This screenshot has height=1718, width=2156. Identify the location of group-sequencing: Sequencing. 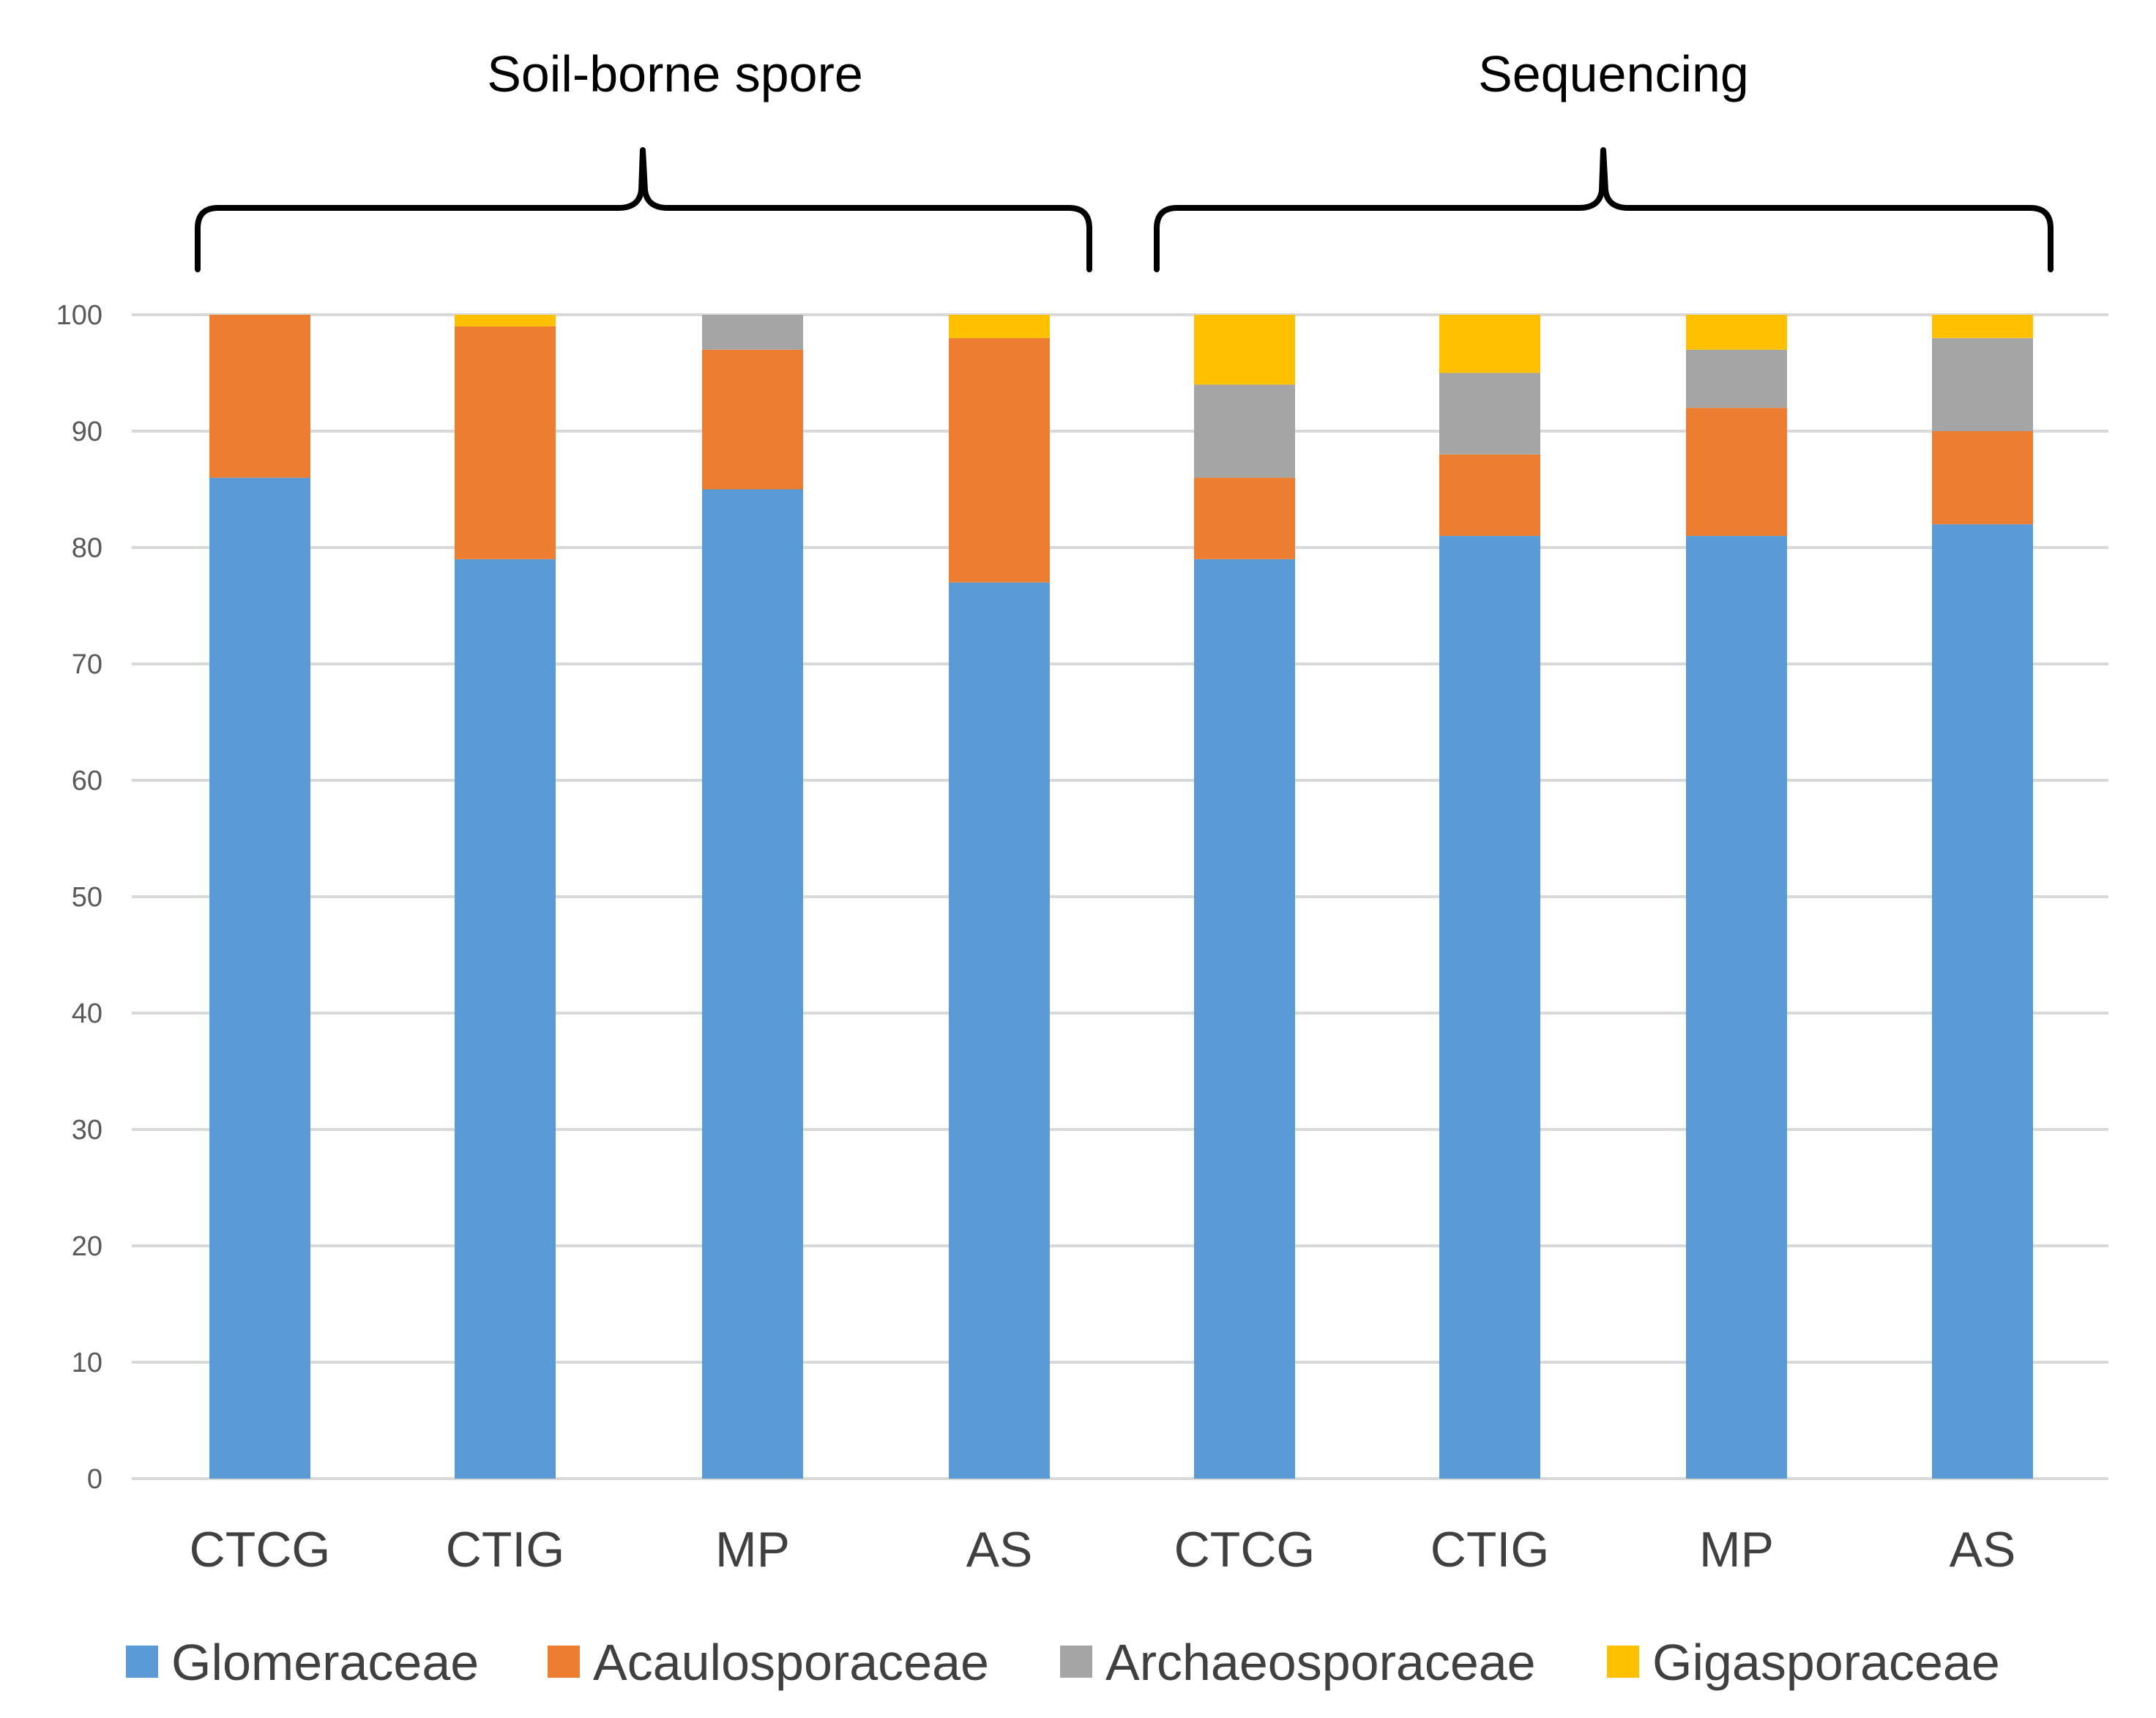
(1604, 158).